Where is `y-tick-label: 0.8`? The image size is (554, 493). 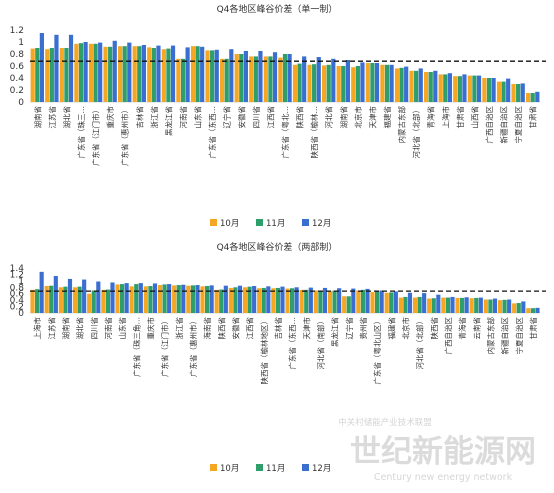
y-tick-label: 0.8 is located at coordinates (17, 288).